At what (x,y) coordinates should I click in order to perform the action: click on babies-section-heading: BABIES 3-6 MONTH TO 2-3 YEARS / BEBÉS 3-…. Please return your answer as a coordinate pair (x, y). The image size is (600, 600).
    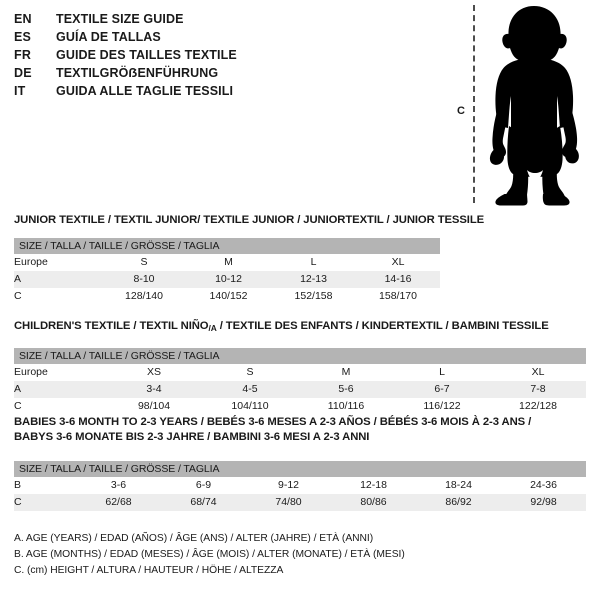
    Looking at the image, I should click on (272, 429).